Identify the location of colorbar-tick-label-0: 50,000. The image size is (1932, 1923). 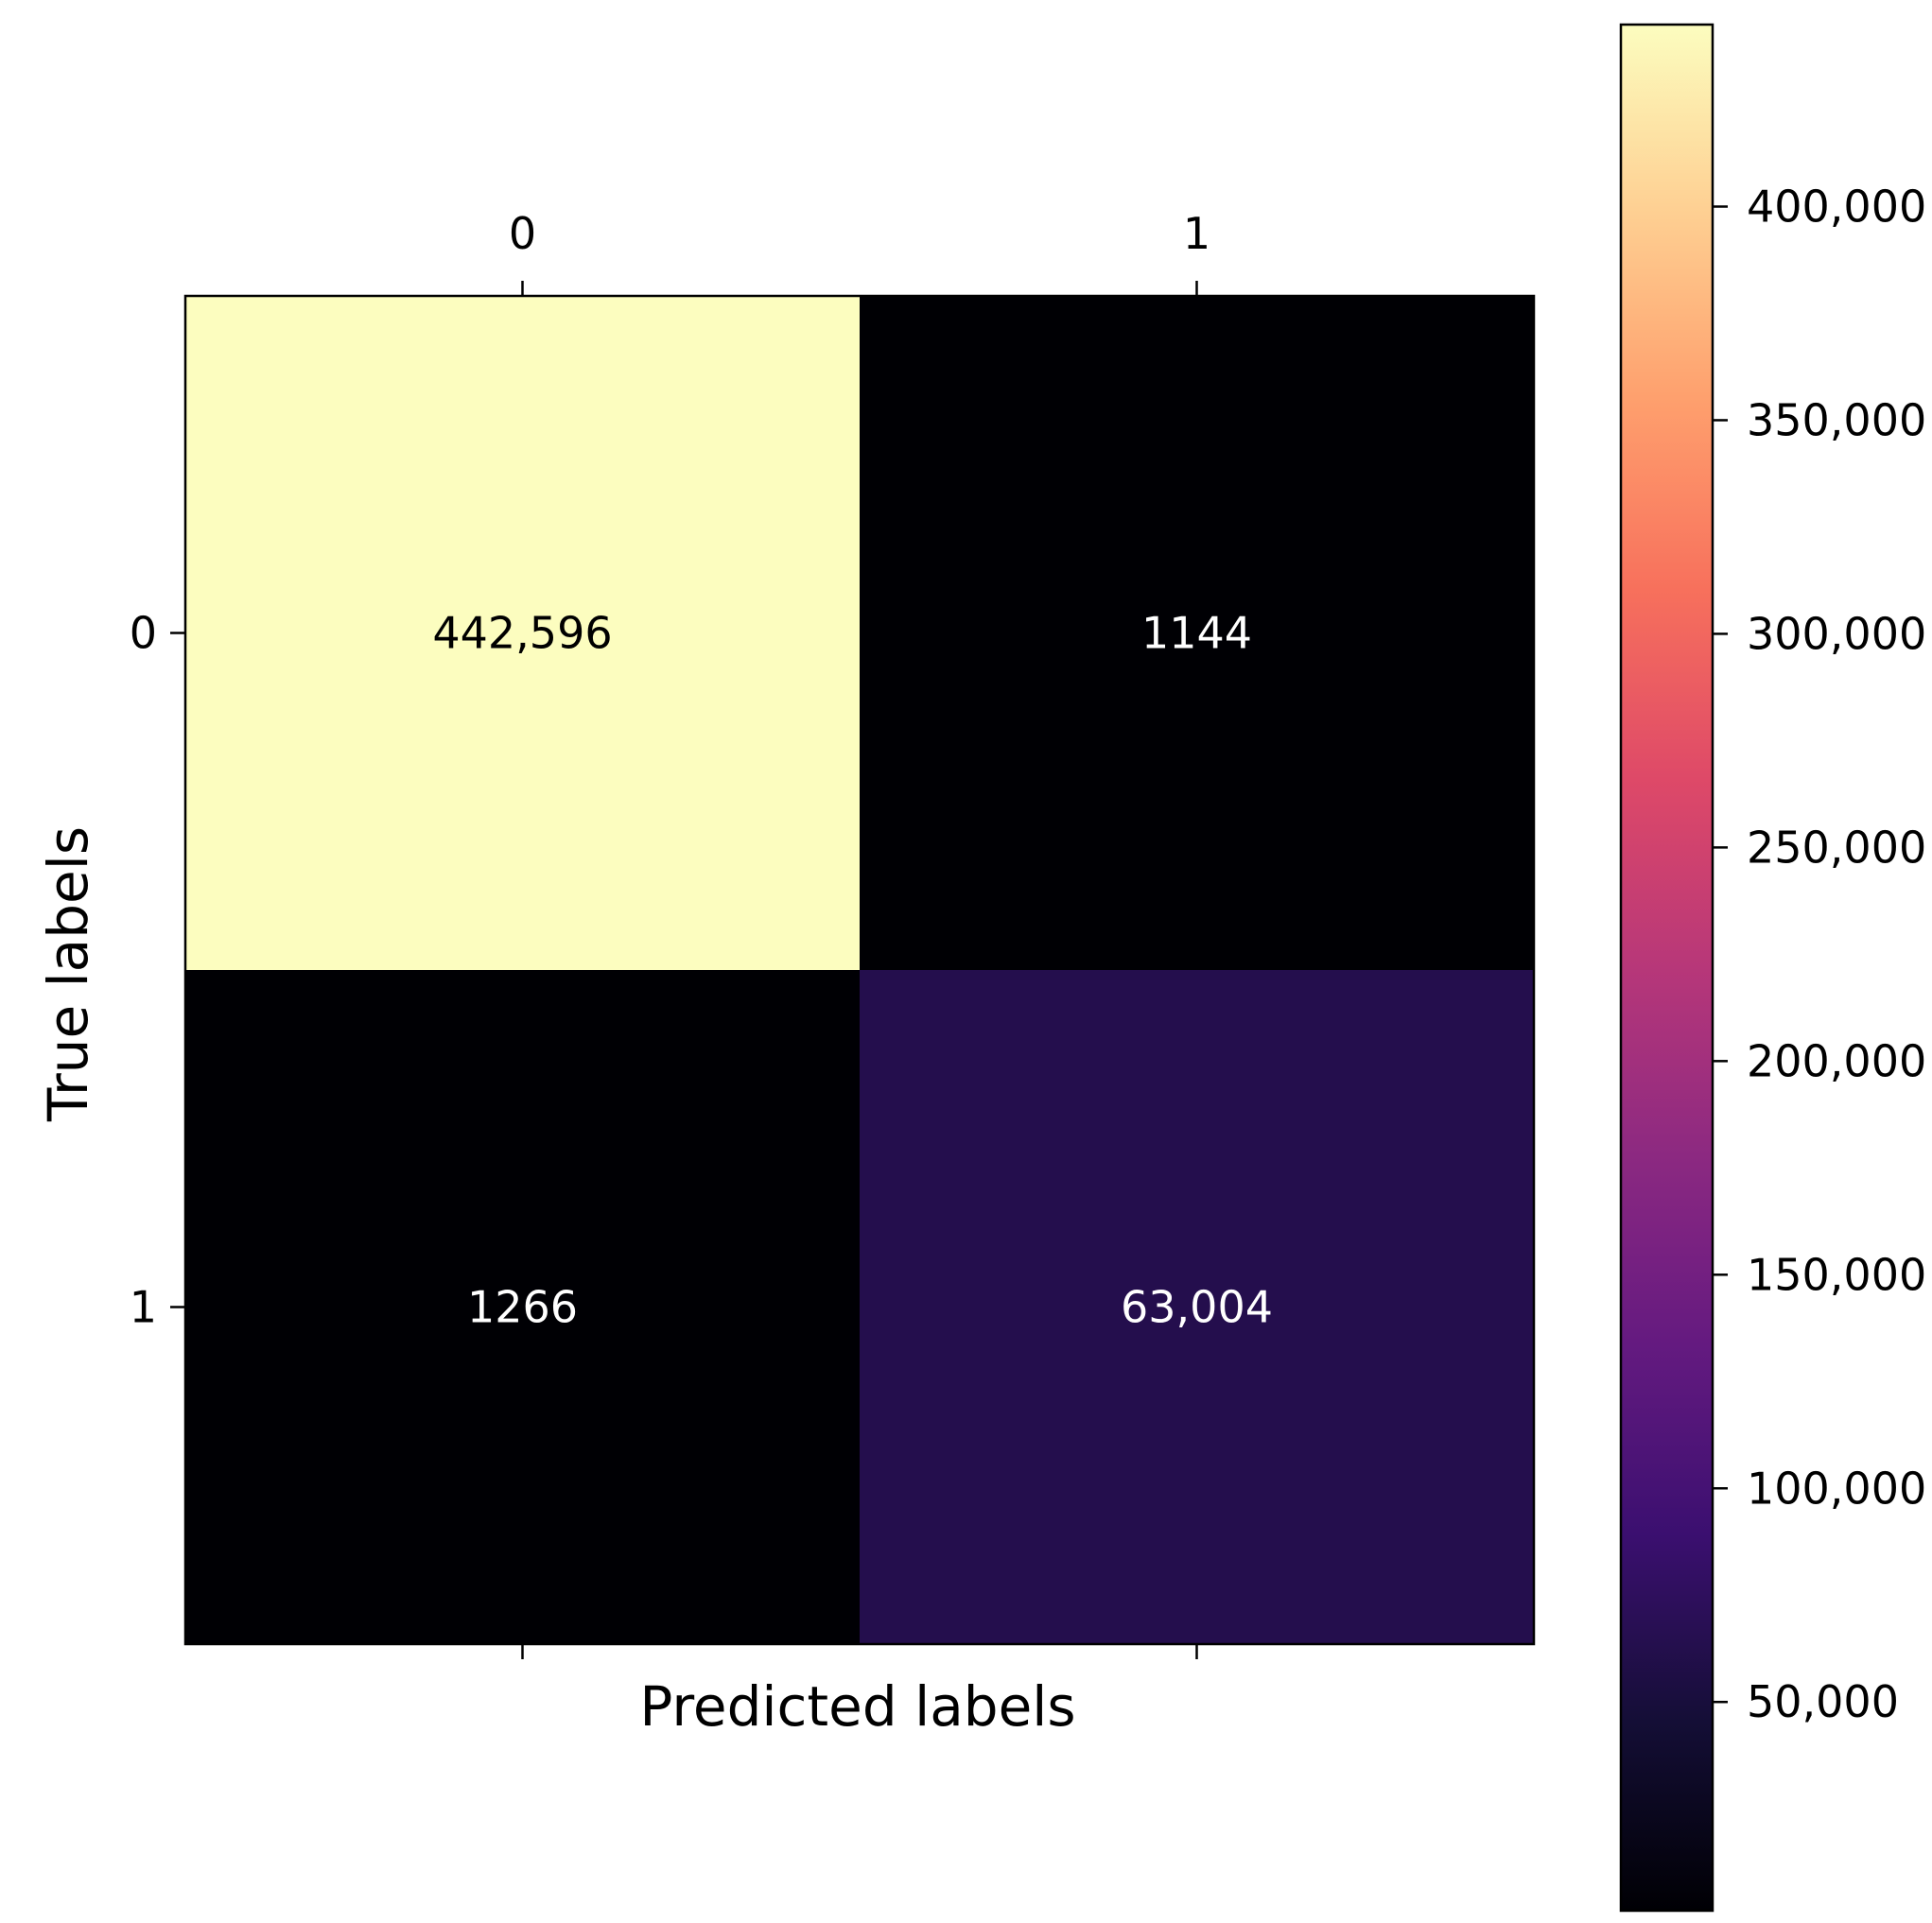
(1823, 1701).